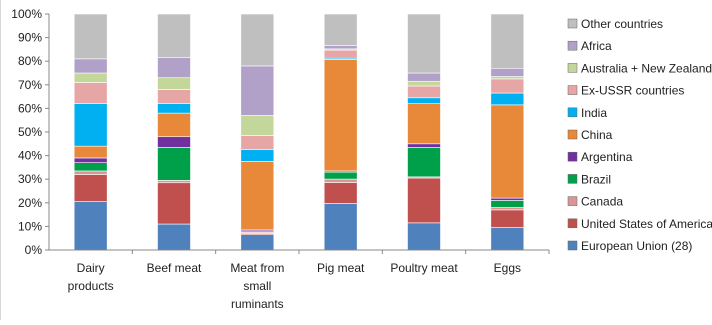 This screenshot has height=325, width=712. Describe the element at coordinates (341, 268) in the screenshot. I see `x-tick-label: Pig meat` at that location.